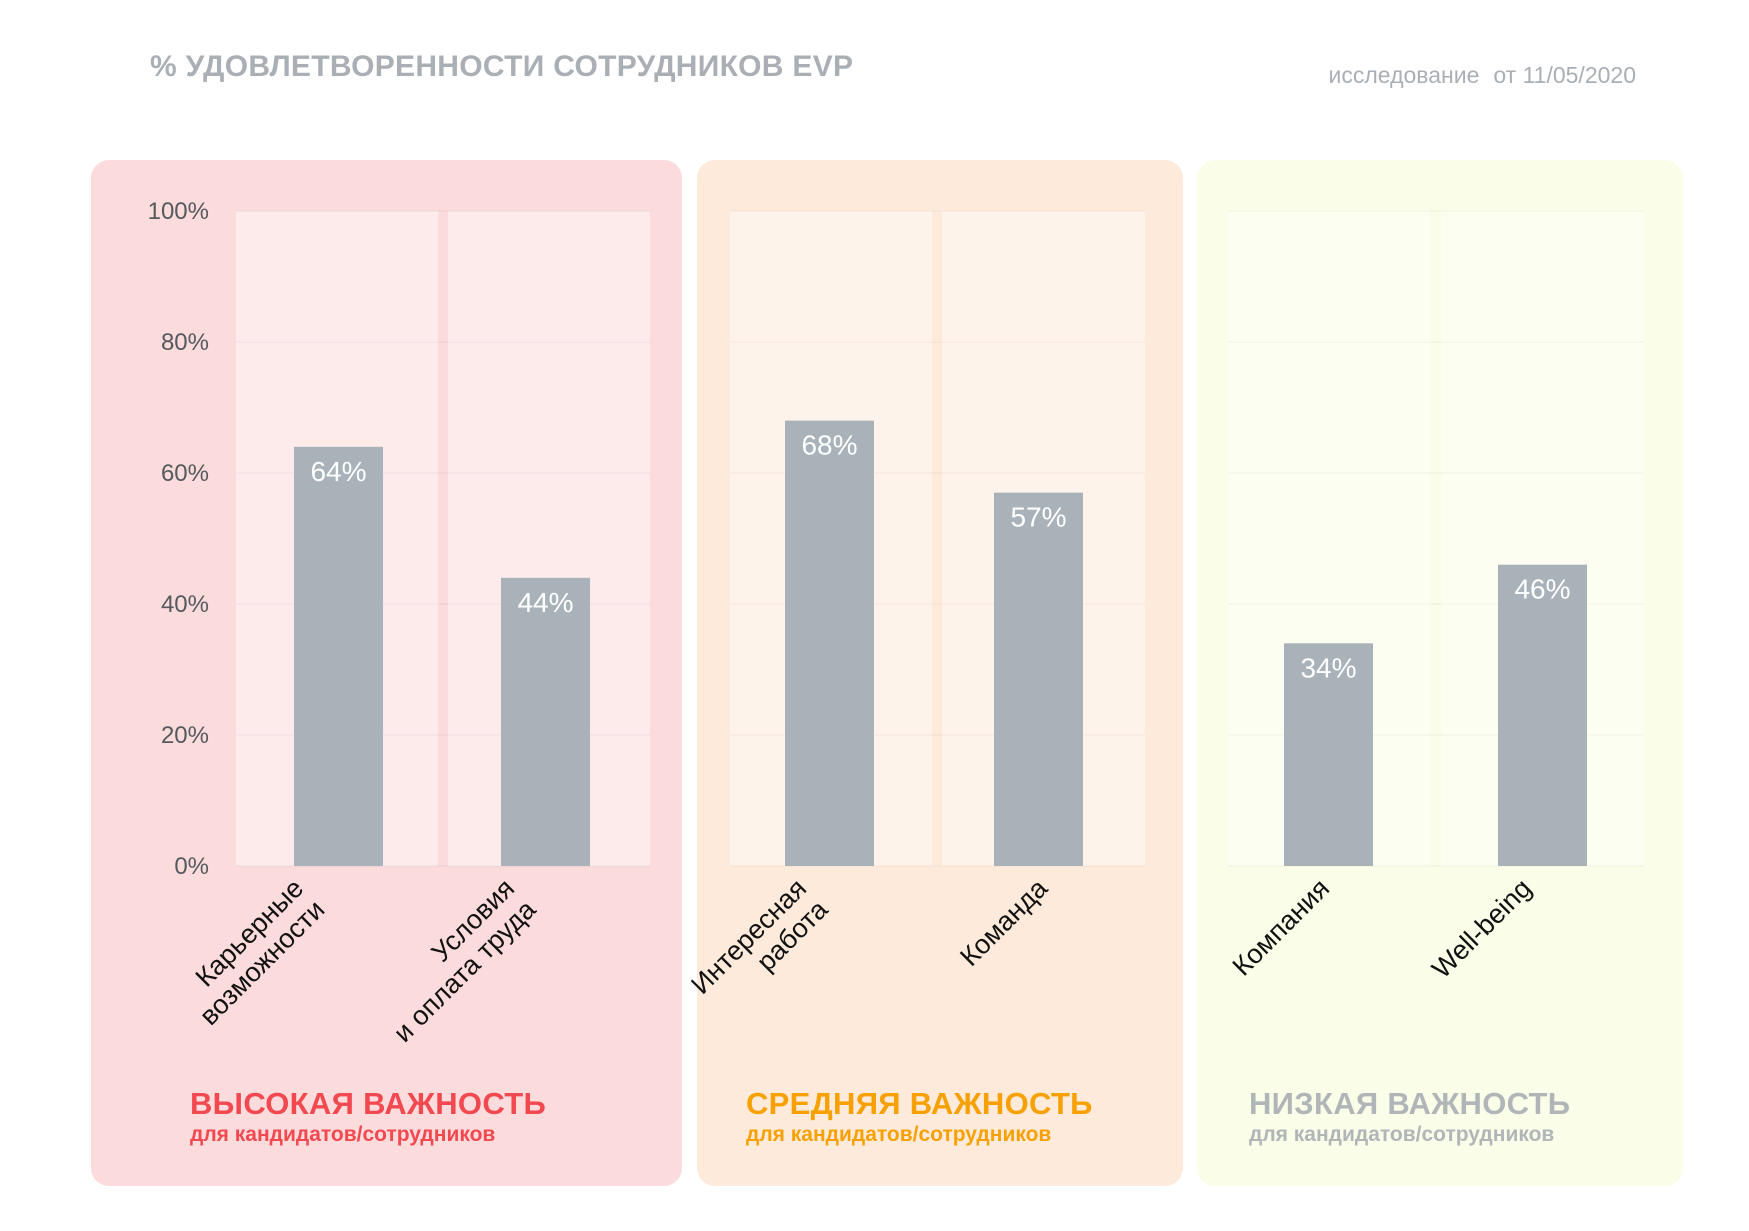 This screenshot has width=1749, height=1231. What do you see at coordinates (1404, 75) in the screenshot?
I see `study-label: исследование` at bounding box center [1404, 75].